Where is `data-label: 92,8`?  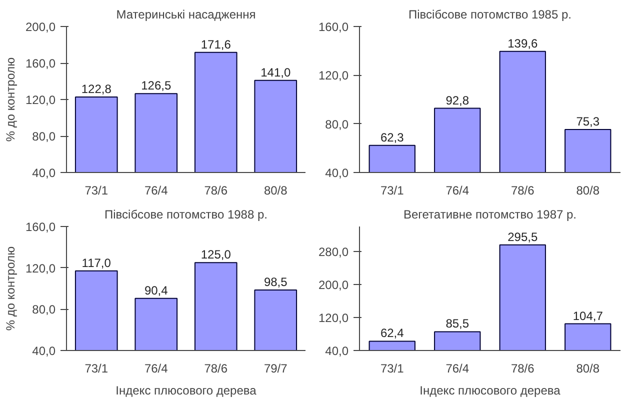 data-label: 92,8 is located at coordinates (458, 100).